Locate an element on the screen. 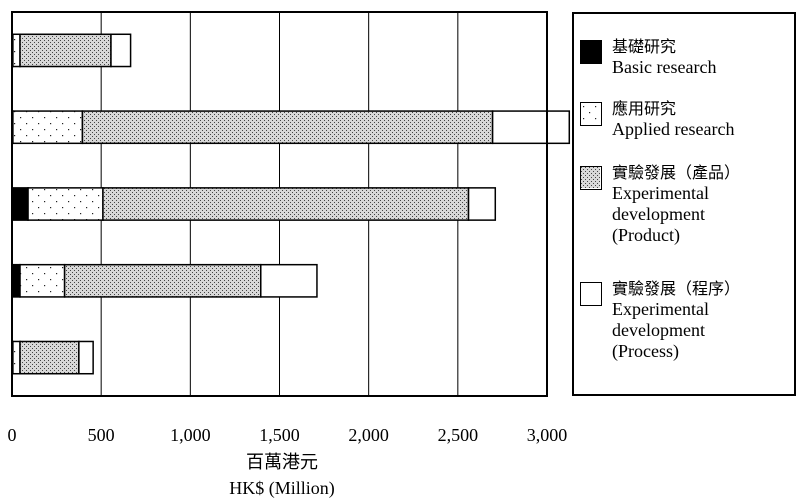 The width and height of the screenshot is (802, 502). x-tick-label: 1,500 is located at coordinates (279, 435).